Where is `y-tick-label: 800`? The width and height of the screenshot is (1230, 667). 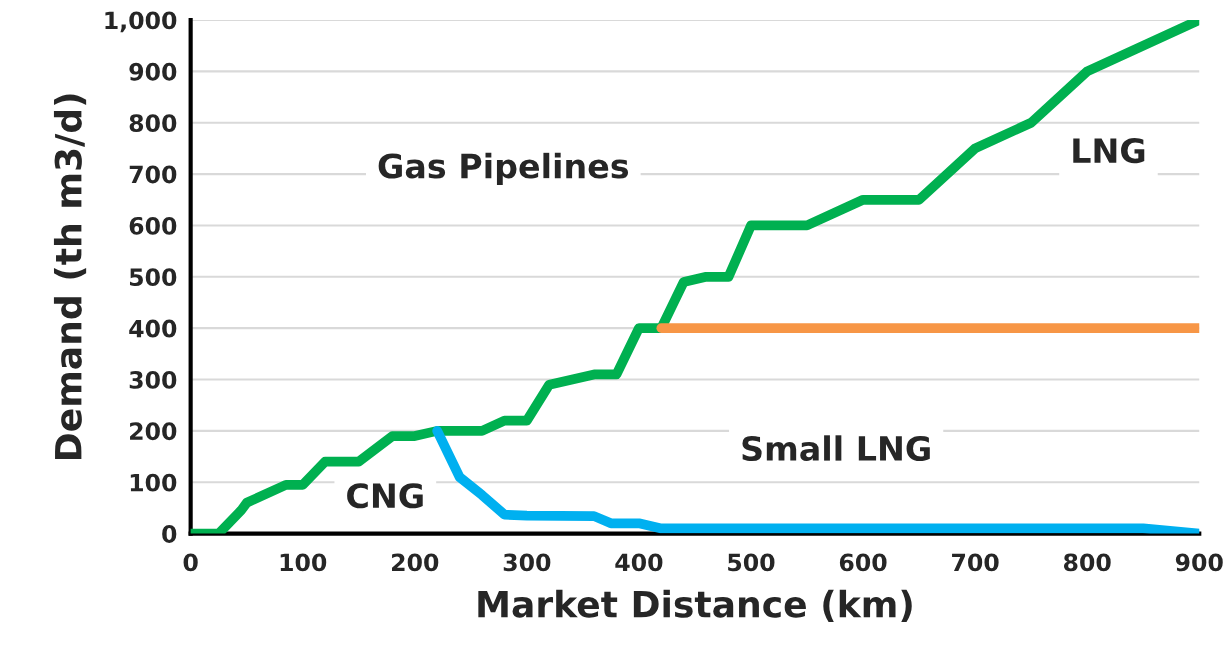 y-tick-label: 800 is located at coordinates (153, 123).